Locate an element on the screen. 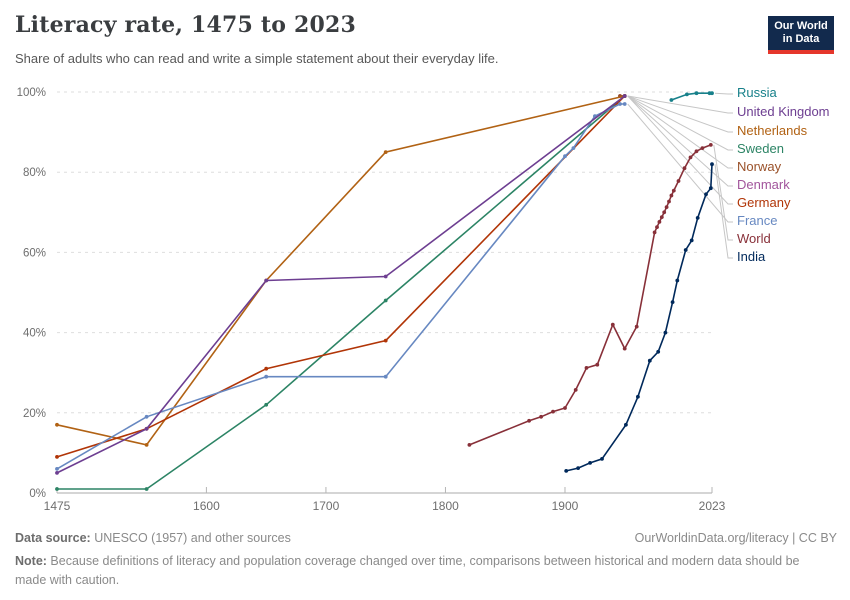 Image resolution: width=850 pixels, height=600 pixels. legend-item-india: India is located at coordinates (751, 256).